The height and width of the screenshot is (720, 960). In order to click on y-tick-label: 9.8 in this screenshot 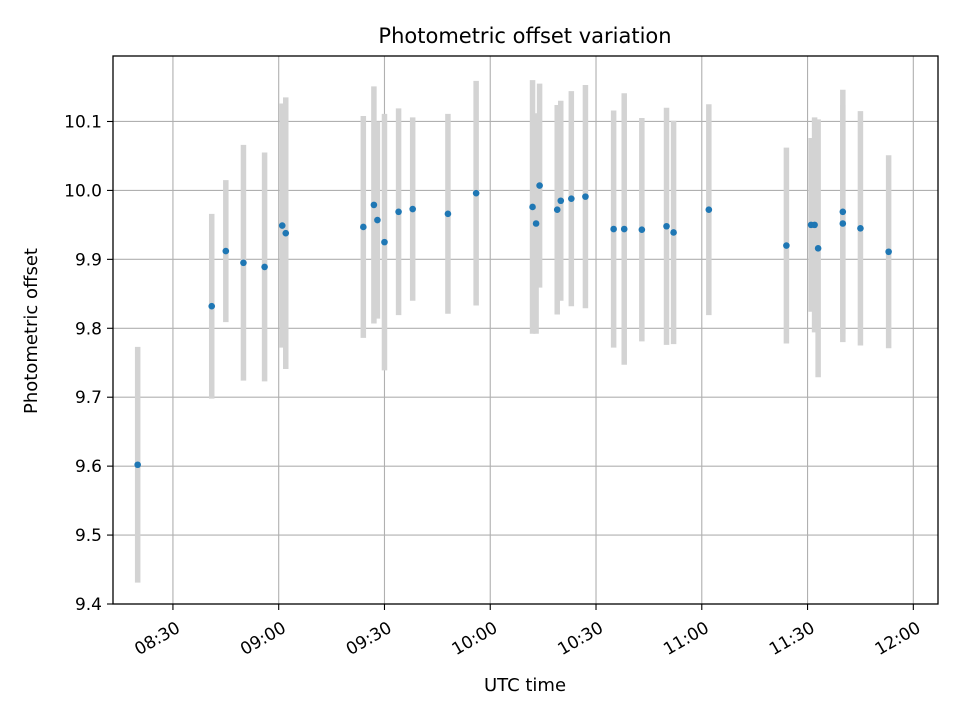, I will do `click(88, 329)`.